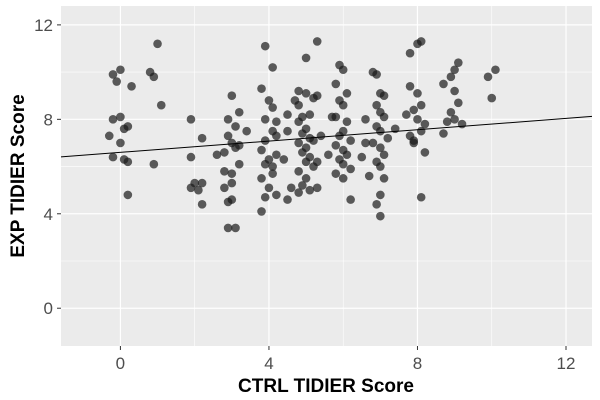 This screenshot has height=400, width=600. Describe the element at coordinates (326, 386) in the screenshot. I see `x-axis-title: CTRL TIDIER Score` at that location.